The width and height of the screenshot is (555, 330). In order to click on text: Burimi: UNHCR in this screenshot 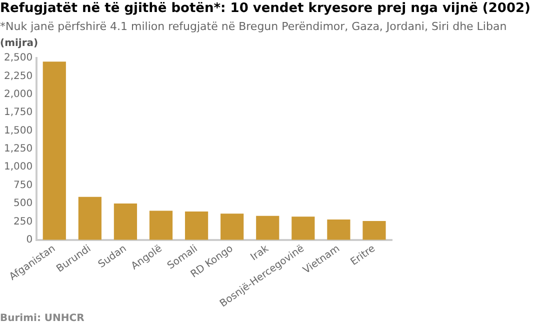, I will do `click(42, 318)`.